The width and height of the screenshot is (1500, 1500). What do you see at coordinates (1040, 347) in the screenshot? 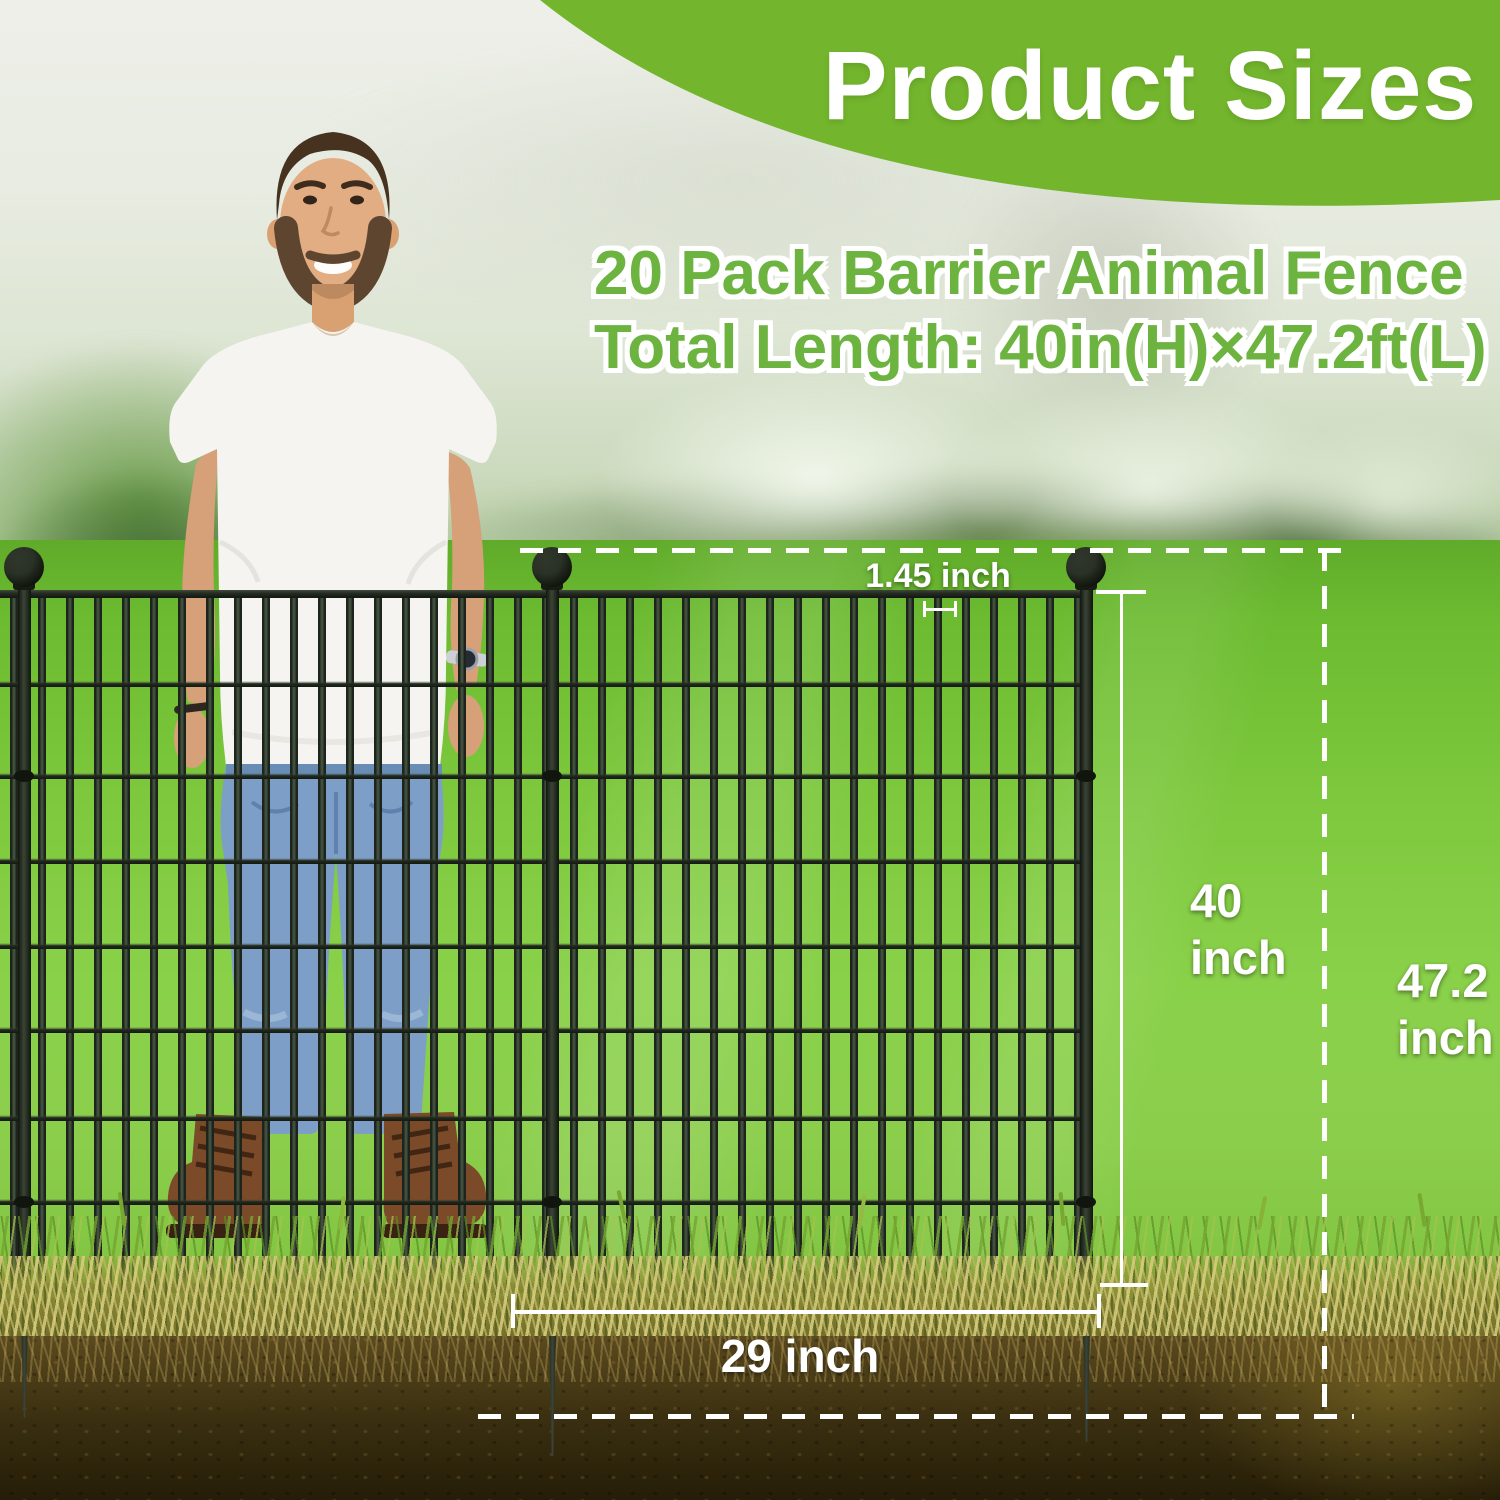
I see `subtitle-line2: Total Length: 40in(H)×47.2ft(L)` at bounding box center [1040, 347].